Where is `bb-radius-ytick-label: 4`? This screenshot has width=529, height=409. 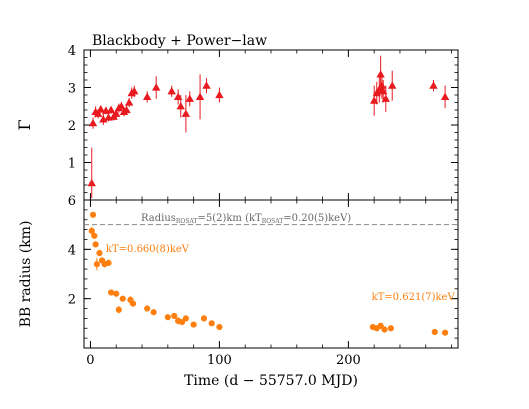
bb-radius-ytick-label: 4 is located at coordinates (72, 250).